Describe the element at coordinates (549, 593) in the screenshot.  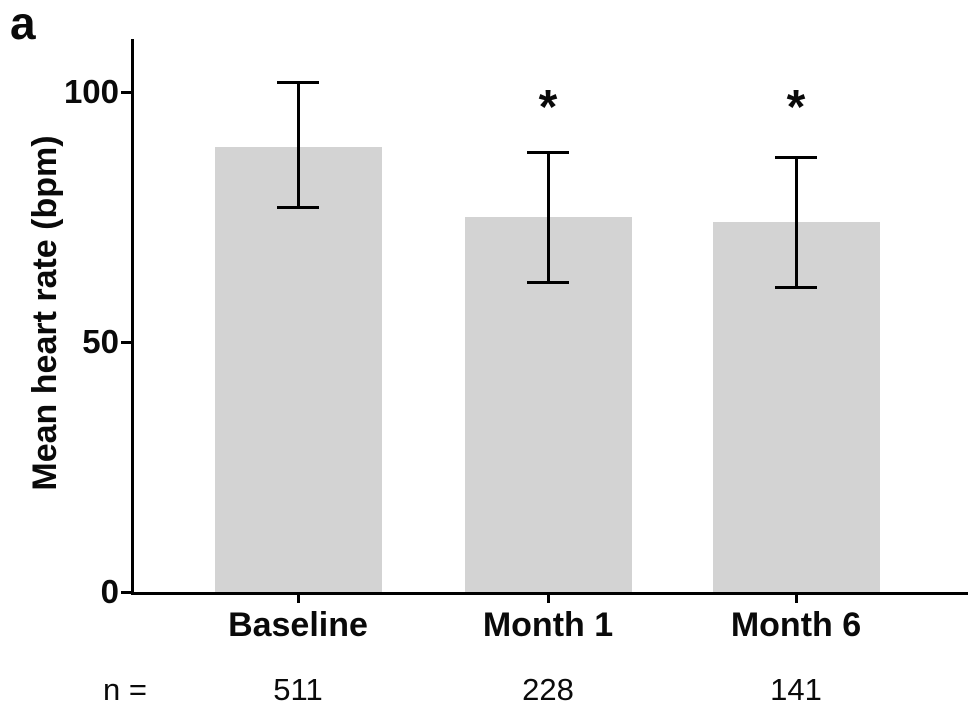
I see `x-axis-line` at that location.